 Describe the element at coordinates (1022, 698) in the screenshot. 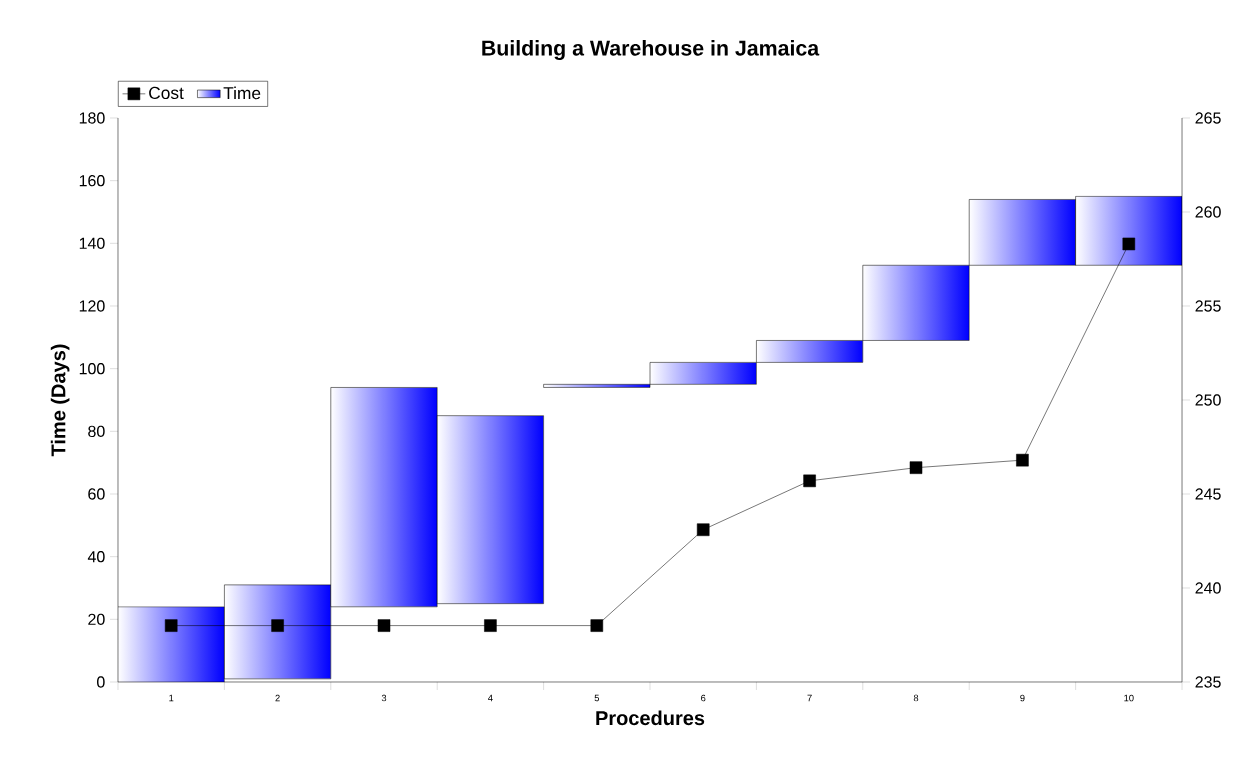

I see `x-tick-label: 9` at that location.